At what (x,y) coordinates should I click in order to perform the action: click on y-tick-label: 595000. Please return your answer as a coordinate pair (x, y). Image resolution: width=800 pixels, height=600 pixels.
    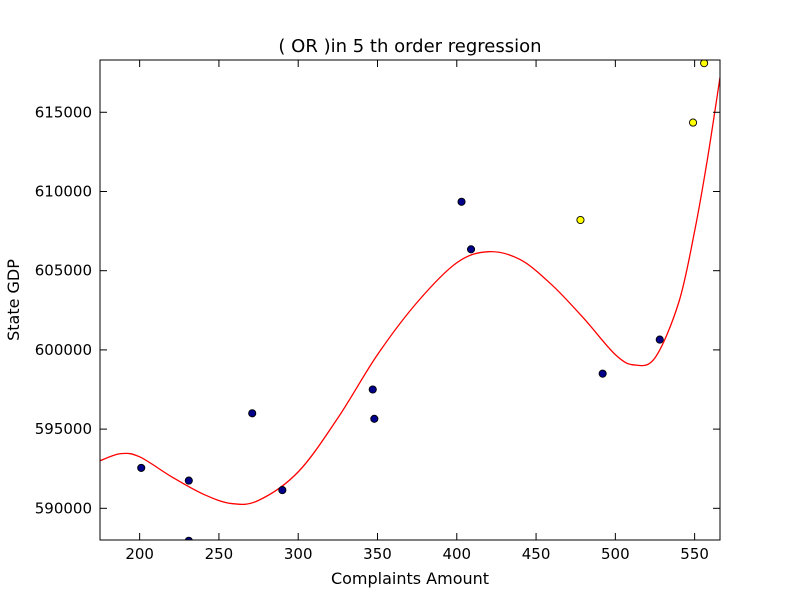
    Looking at the image, I should click on (63, 429).